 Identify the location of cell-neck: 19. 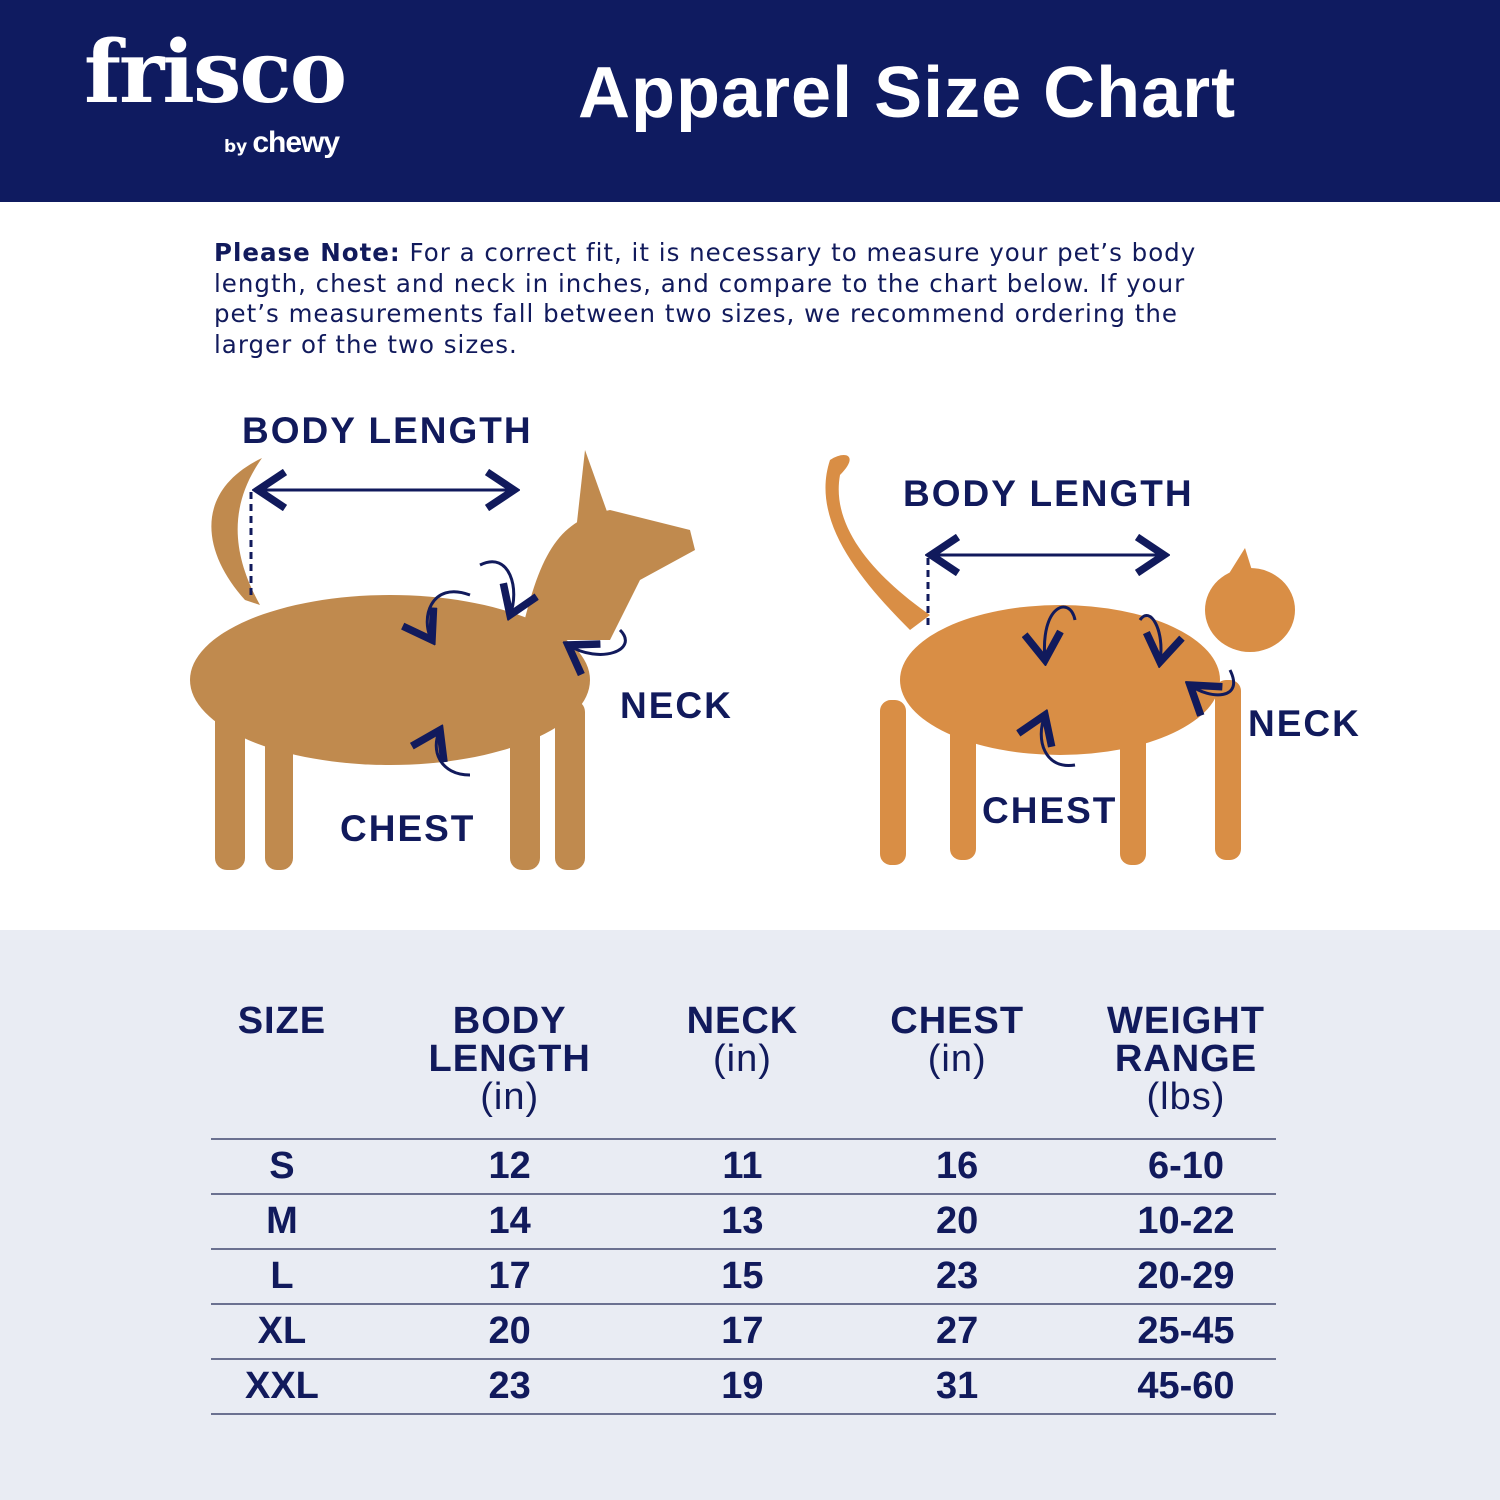
(742, 1386).